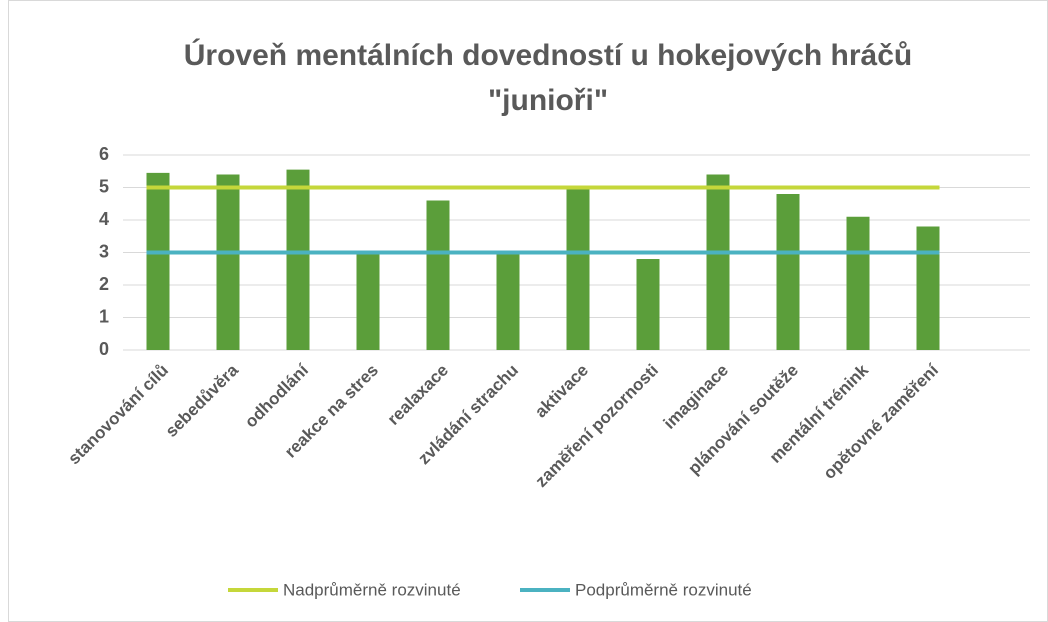  What do you see at coordinates (104, 154) in the screenshot?
I see `y-tick-label: 6` at bounding box center [104, 154].